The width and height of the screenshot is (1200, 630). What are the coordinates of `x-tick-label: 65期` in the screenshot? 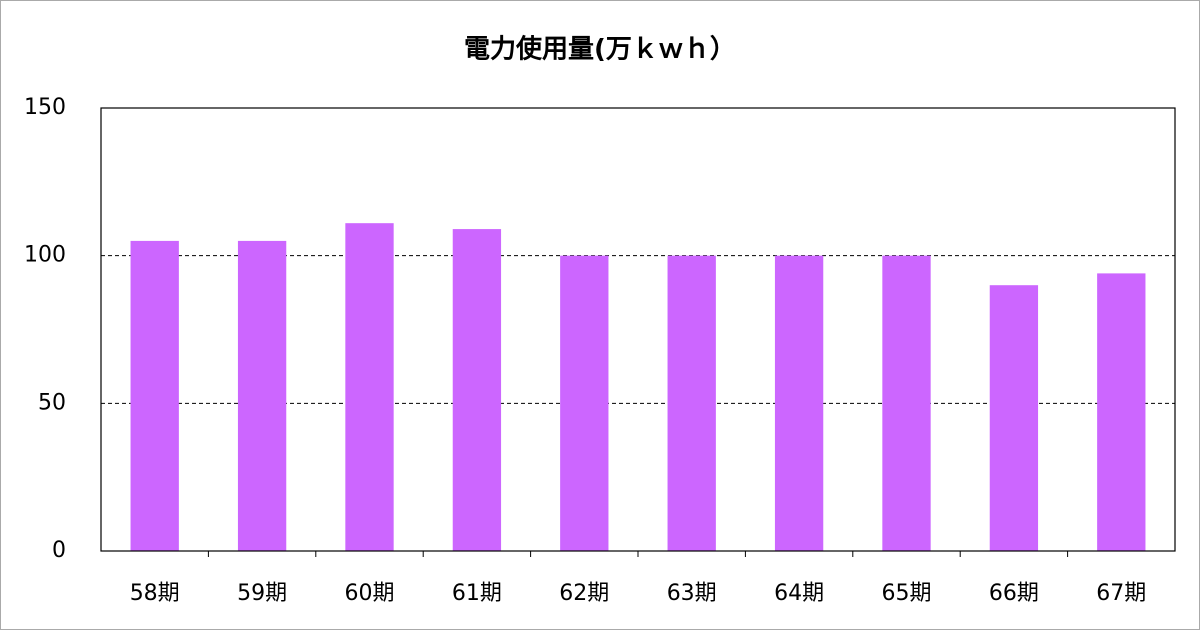 It's located at (907, 593).